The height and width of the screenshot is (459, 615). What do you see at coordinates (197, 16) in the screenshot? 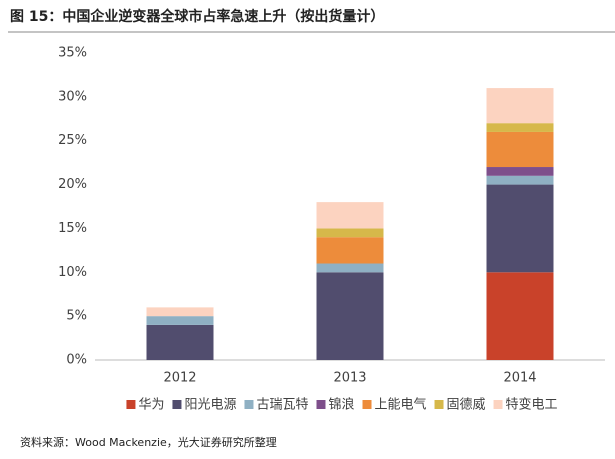
I see `chart-title: 图 15：中国企业逆变器全球市占率急速上升（按出货量计）` at bounding box center [197, 16].